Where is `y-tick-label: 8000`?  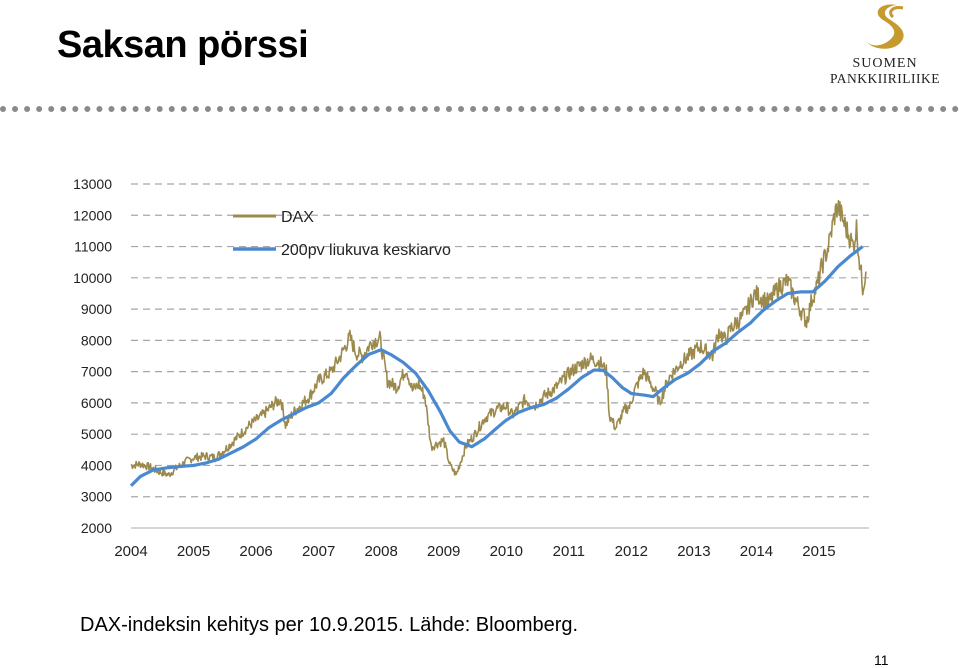 y-tick-label: 8000 is located at coordinates (96, 340).